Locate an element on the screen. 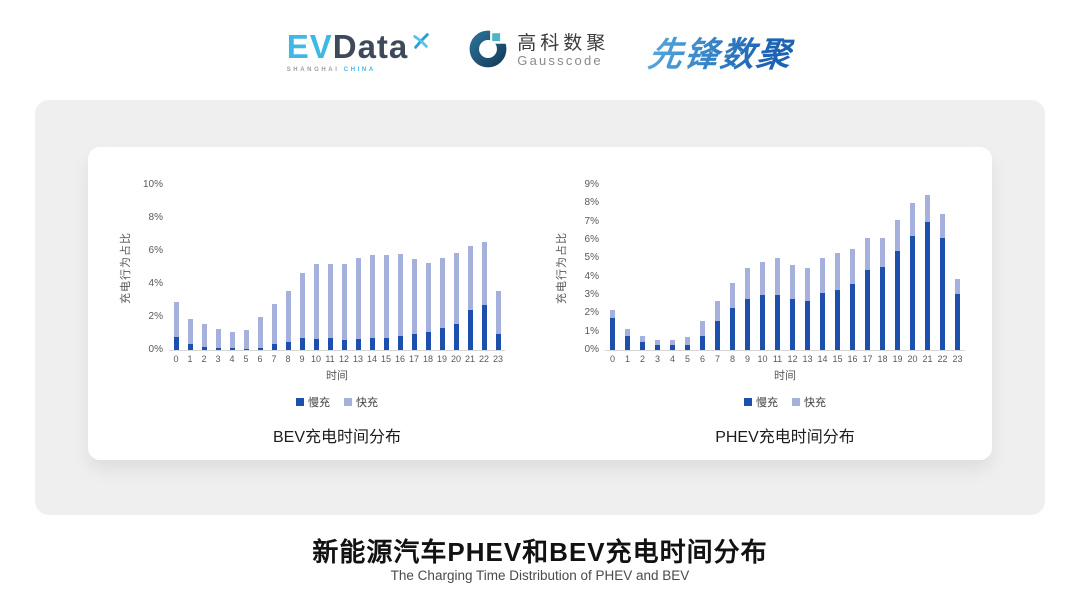 The image size is (1080, 608). logo-header: EVData SHANGHAI CHINA is located at coordinates (540, 51).